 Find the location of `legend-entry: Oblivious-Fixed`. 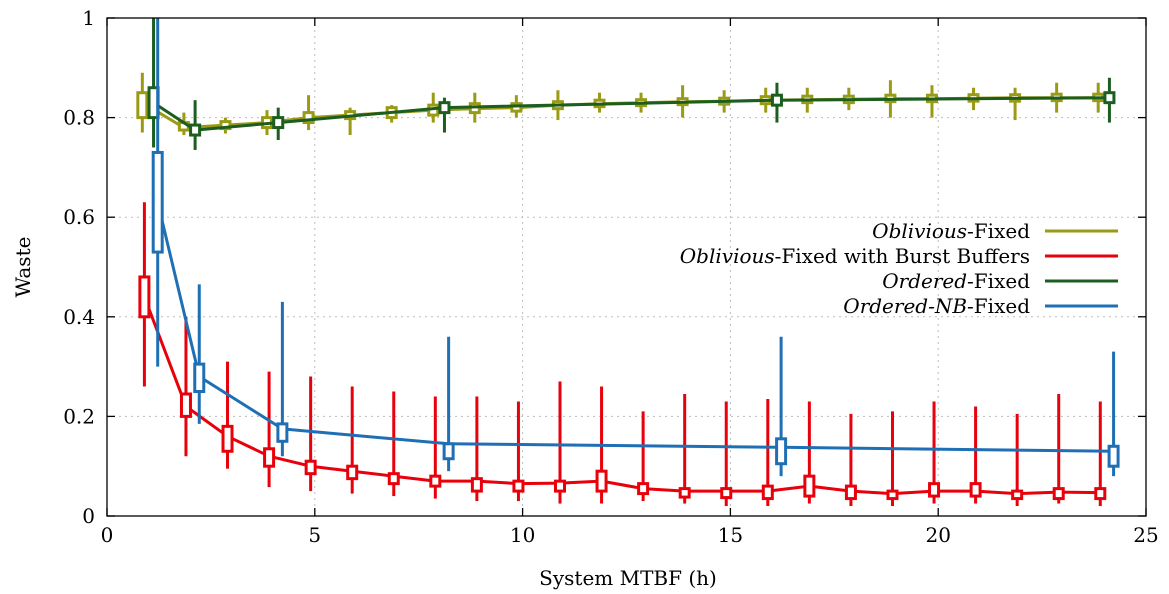

legend-entry: Oblivious-Fixed is located at coordinates (995, 231).